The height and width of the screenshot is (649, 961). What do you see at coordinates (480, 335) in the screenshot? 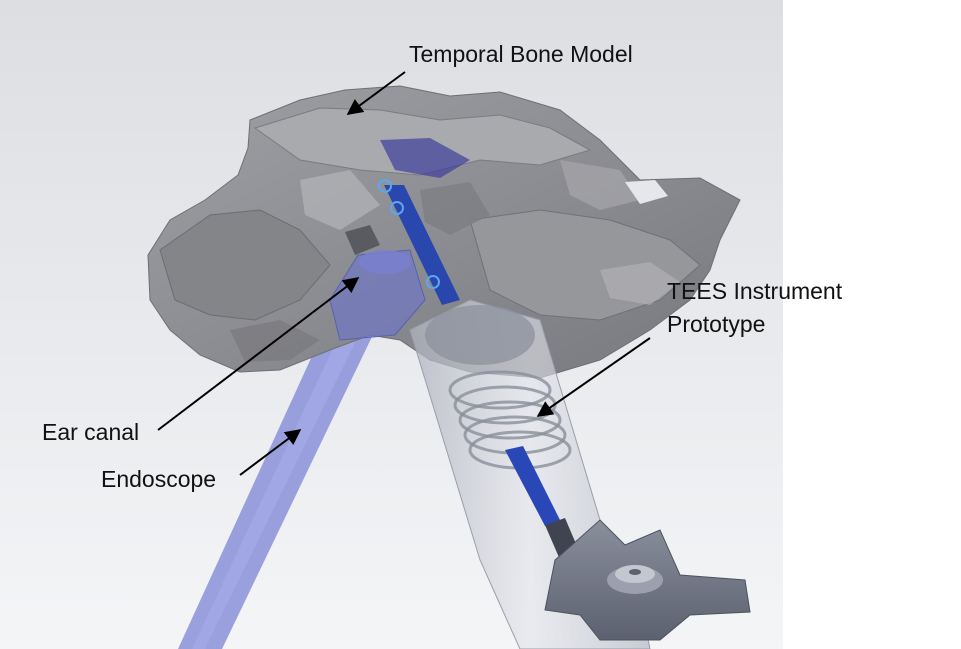
I see `housing-top-cap` at bounding box center [480, 335].